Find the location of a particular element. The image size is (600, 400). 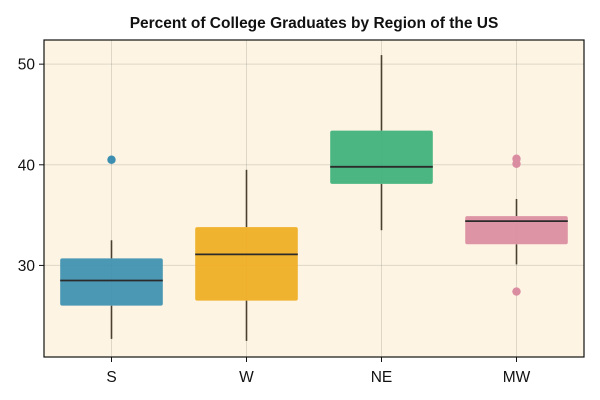

x-tick-label: MW is located at coordinates (517, 377).